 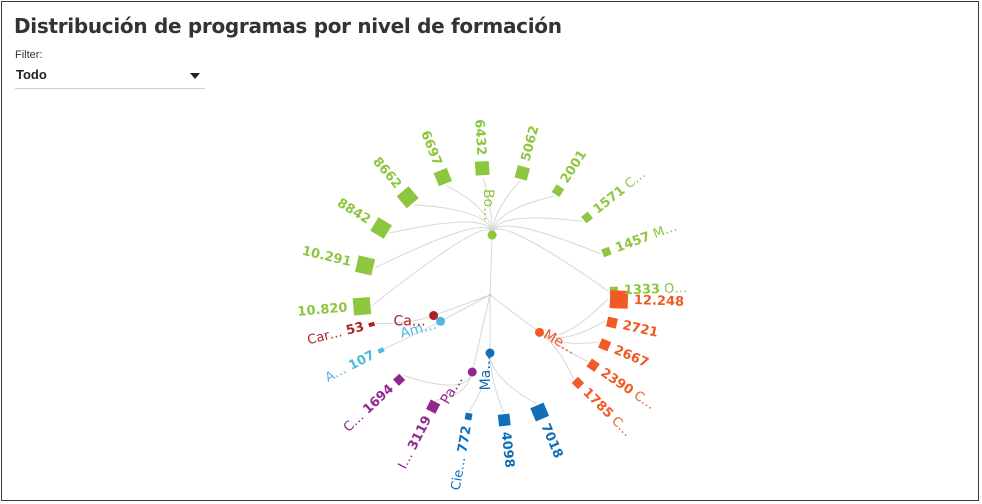 I want to click on leaf-value-label: 6697, so click(x=431, y=148).